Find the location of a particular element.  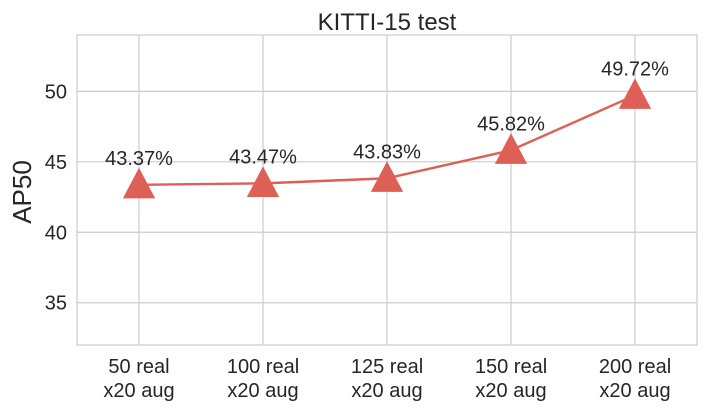

data-label: 49.72% is located at coordinates (635, 69).